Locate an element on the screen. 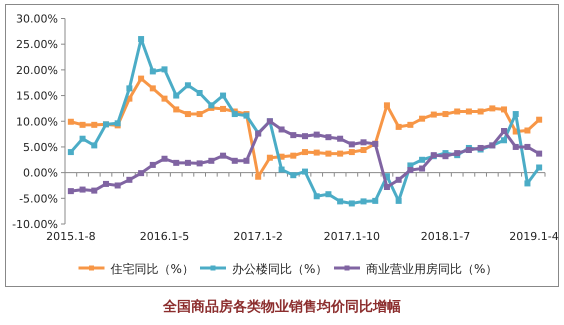 This screenshot has height=325, width=564. legend-label: 住宅同比（%） is located at coordinates (152, 269).